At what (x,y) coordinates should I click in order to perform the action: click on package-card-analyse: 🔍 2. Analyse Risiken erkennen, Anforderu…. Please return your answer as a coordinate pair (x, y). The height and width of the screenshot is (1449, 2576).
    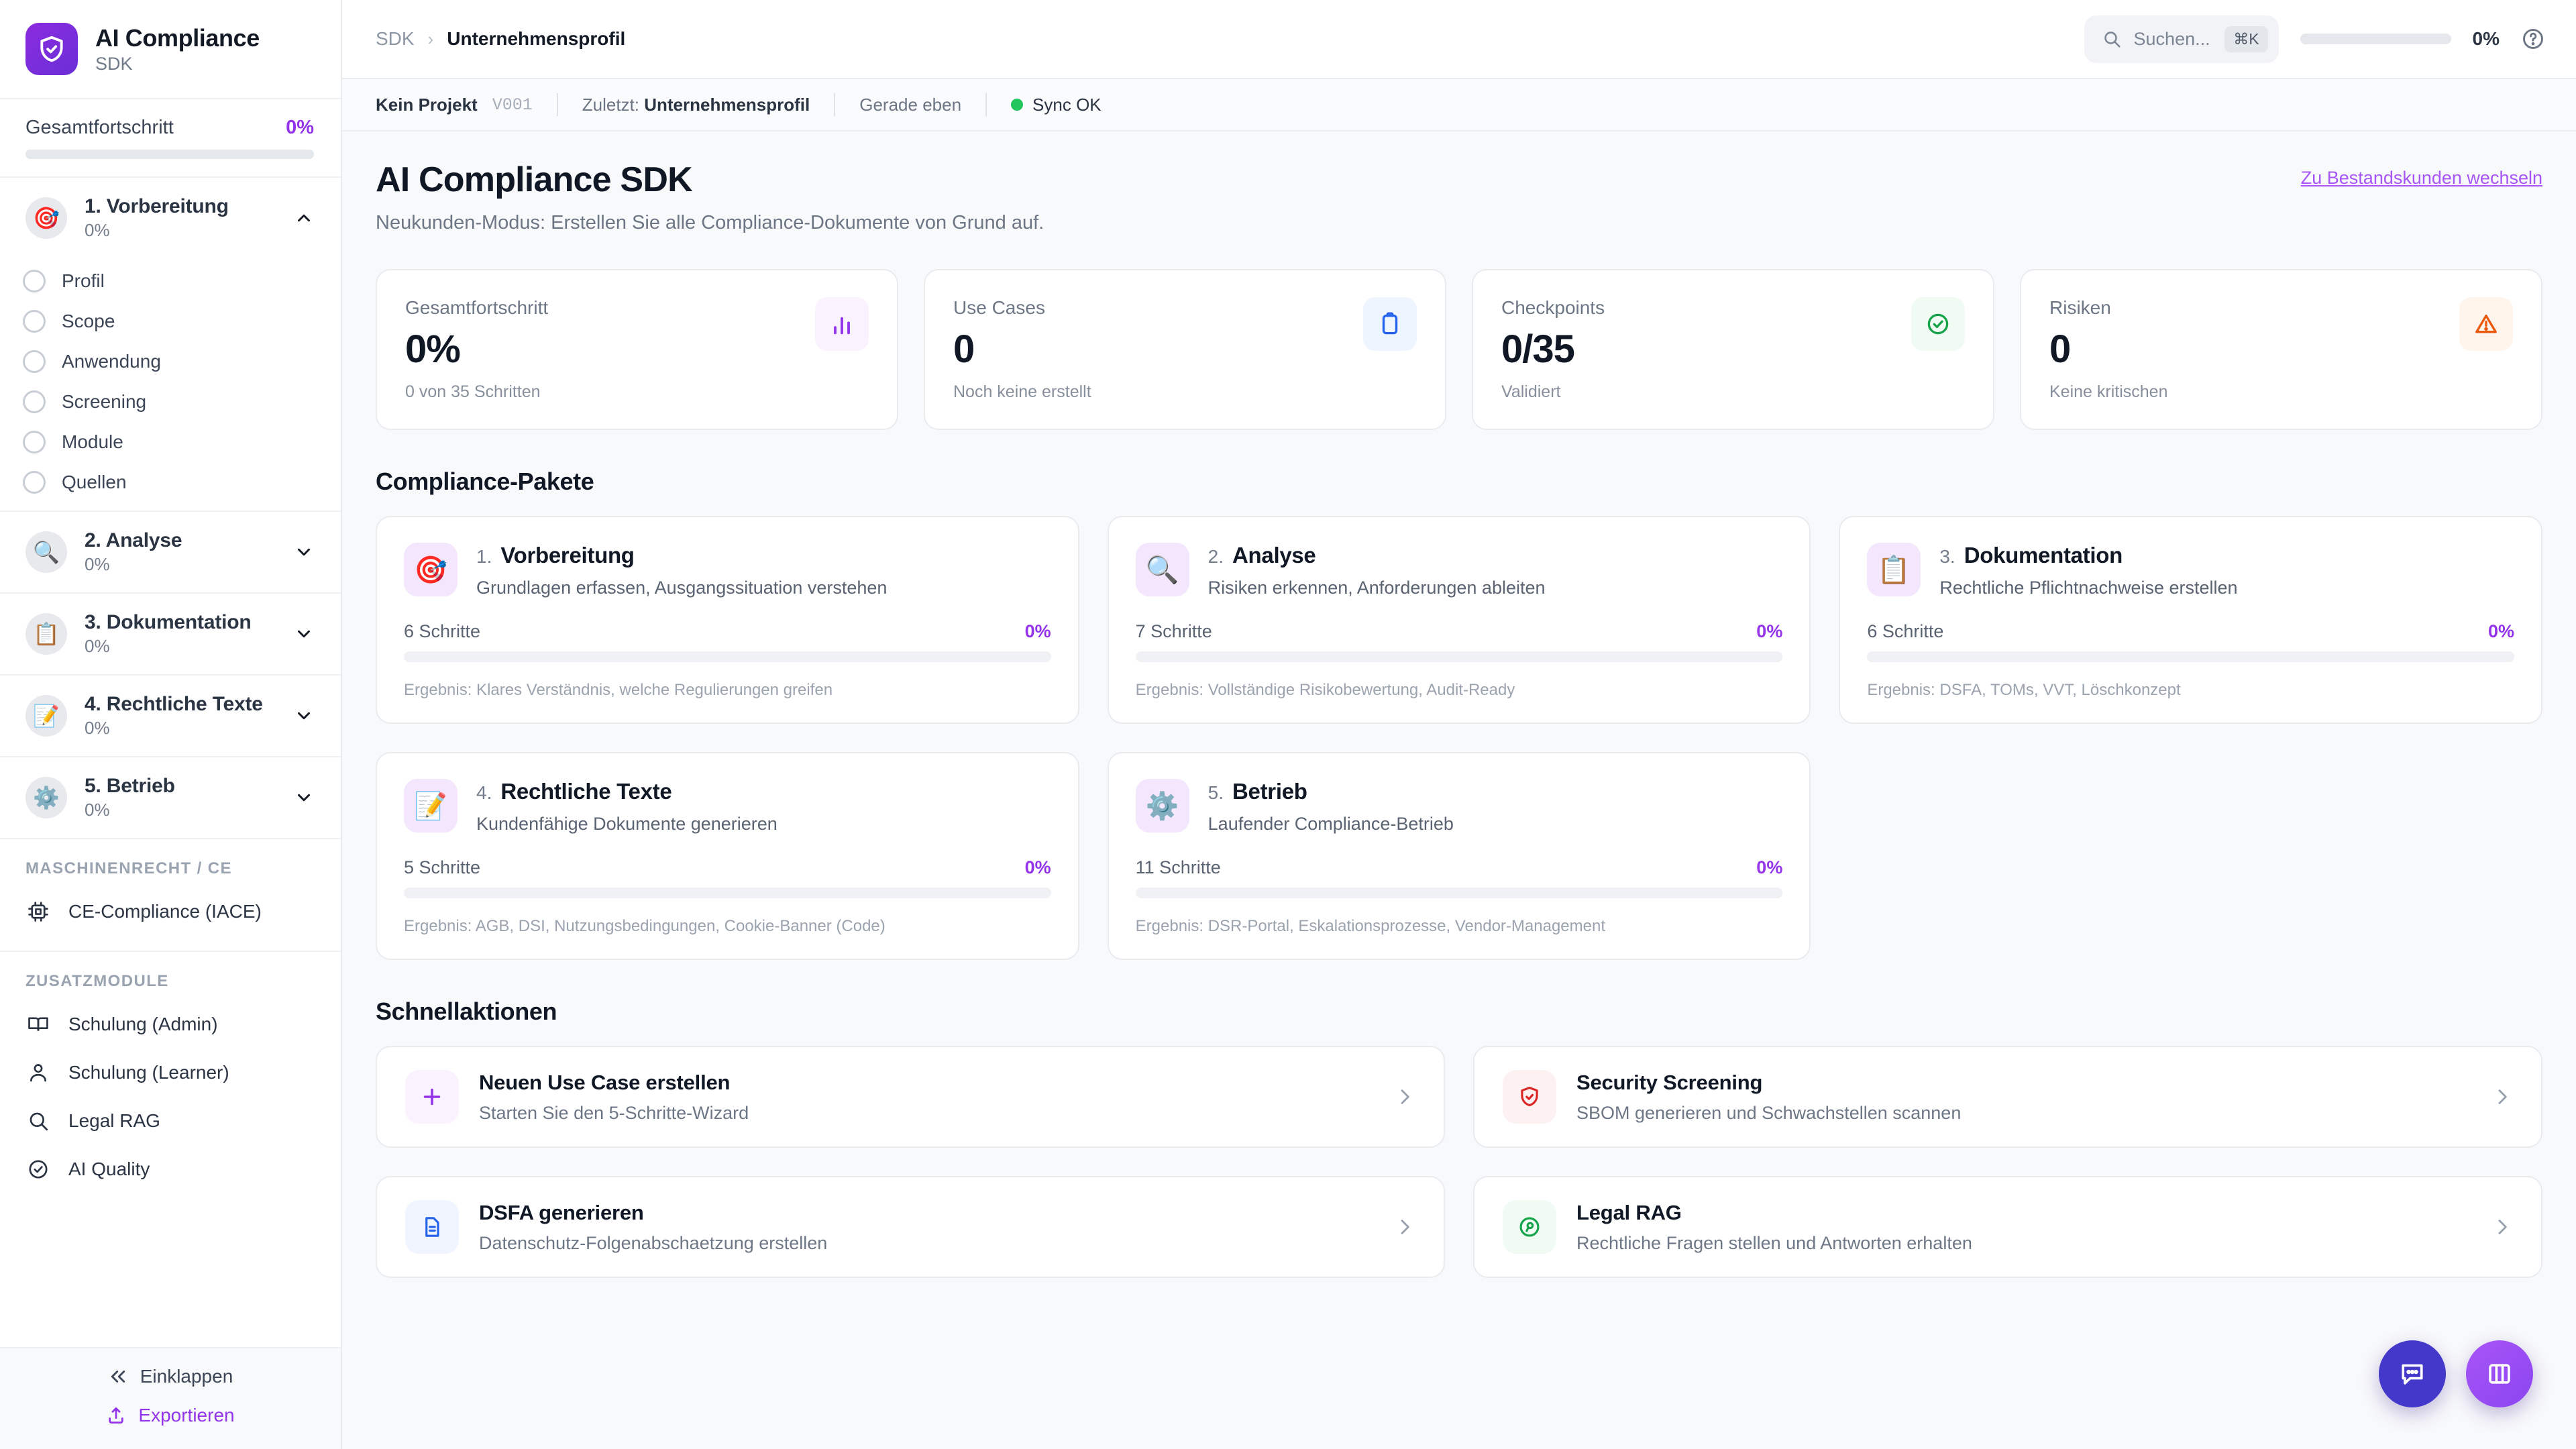
    Looking at the image, I should click on (1459, 620).